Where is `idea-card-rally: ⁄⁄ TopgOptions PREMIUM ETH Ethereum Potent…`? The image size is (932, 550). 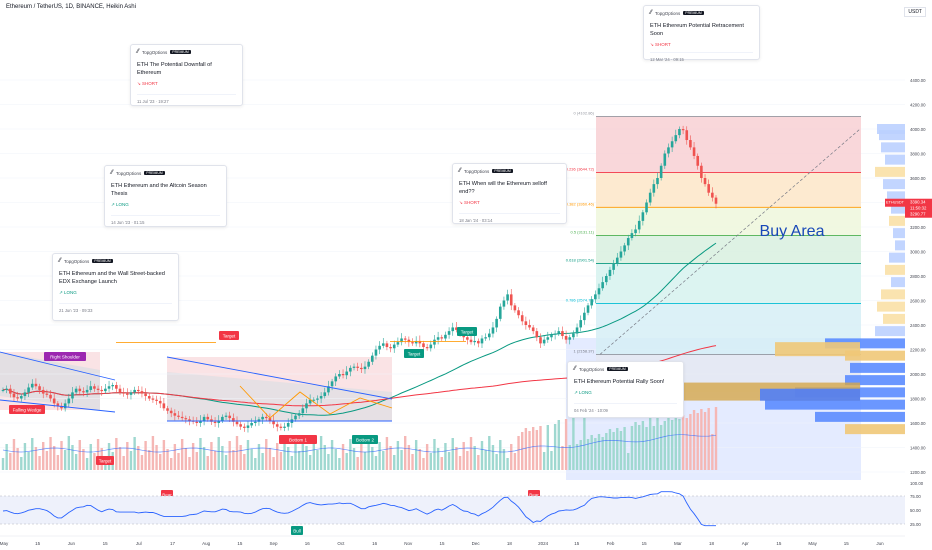
idea-card-rally: ⁄⁄ TopgOptions PREMIUM ETH Ethereum Potent… is located at coordinates (625, 389).